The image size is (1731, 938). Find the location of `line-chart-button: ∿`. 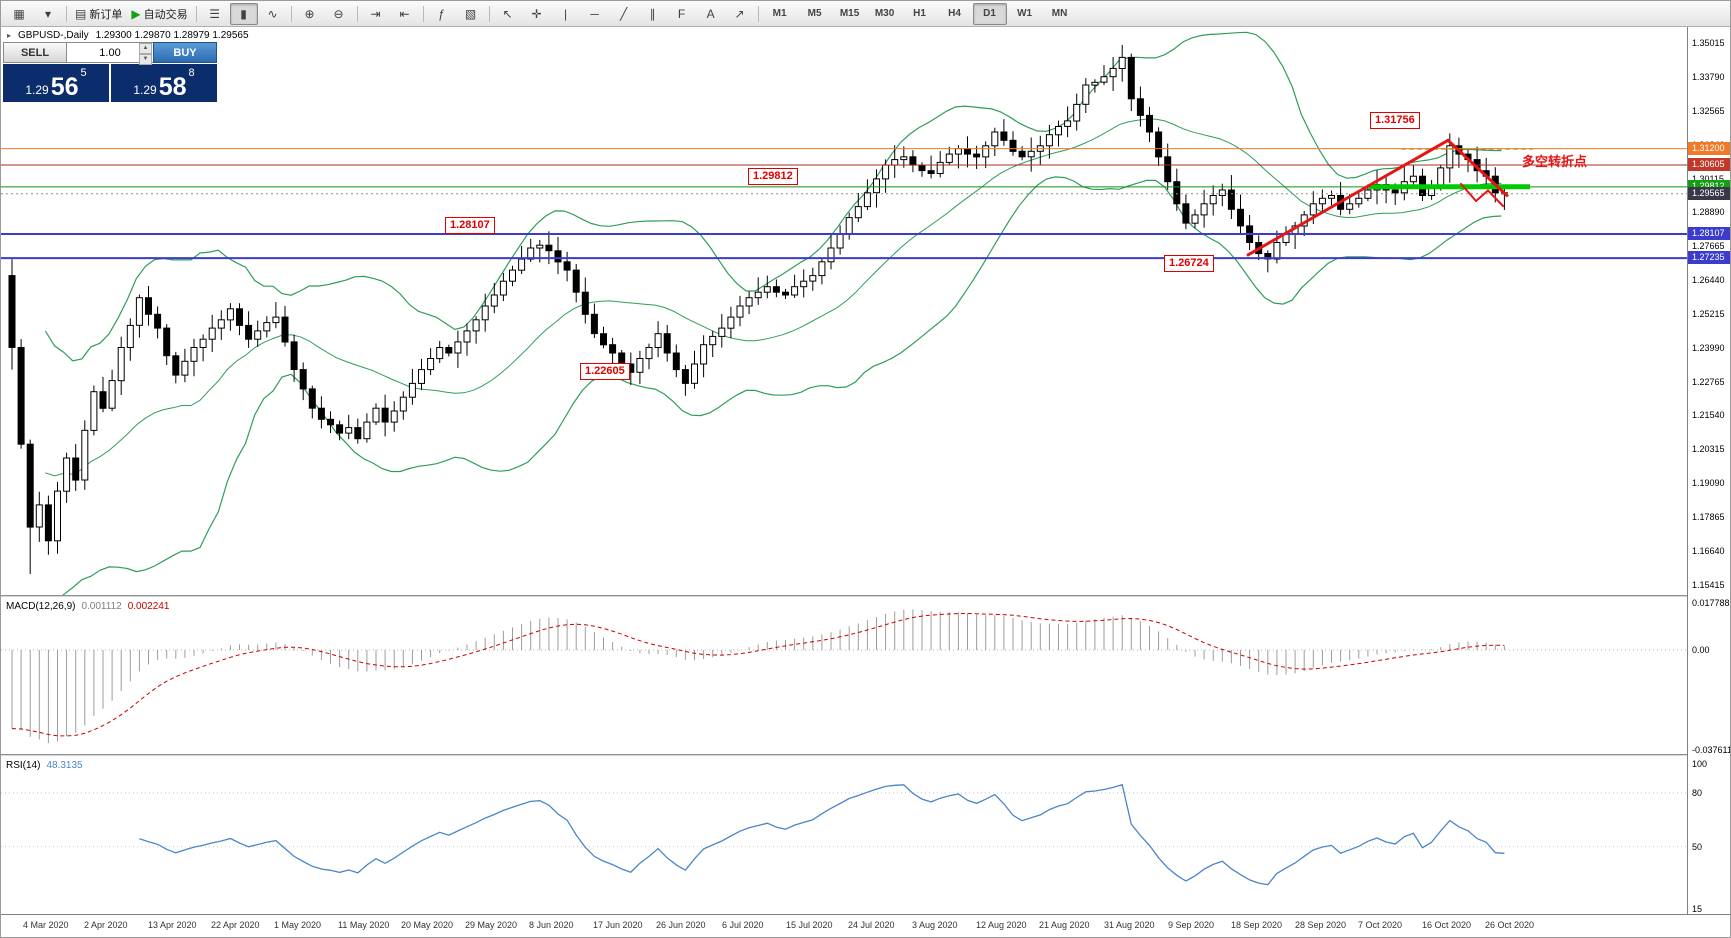

line-chart-button: ∿ is located at coordinates (273, 14).